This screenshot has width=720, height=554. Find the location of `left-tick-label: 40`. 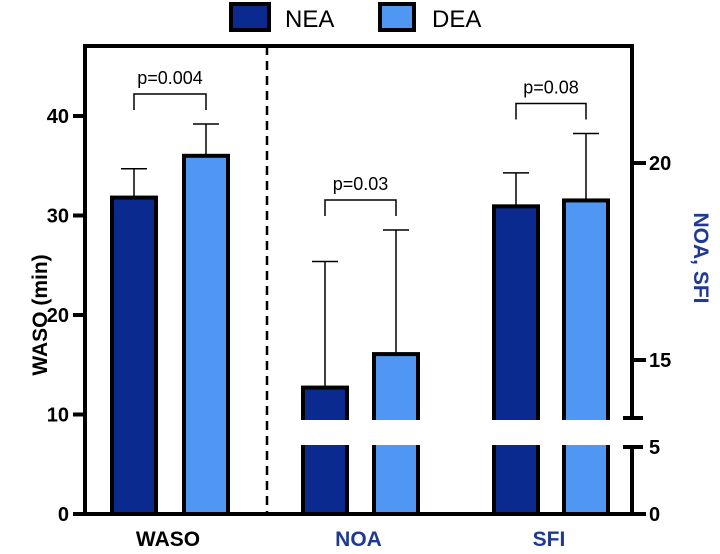

left-tick-label: 40 is located at coordinates (58, 117).